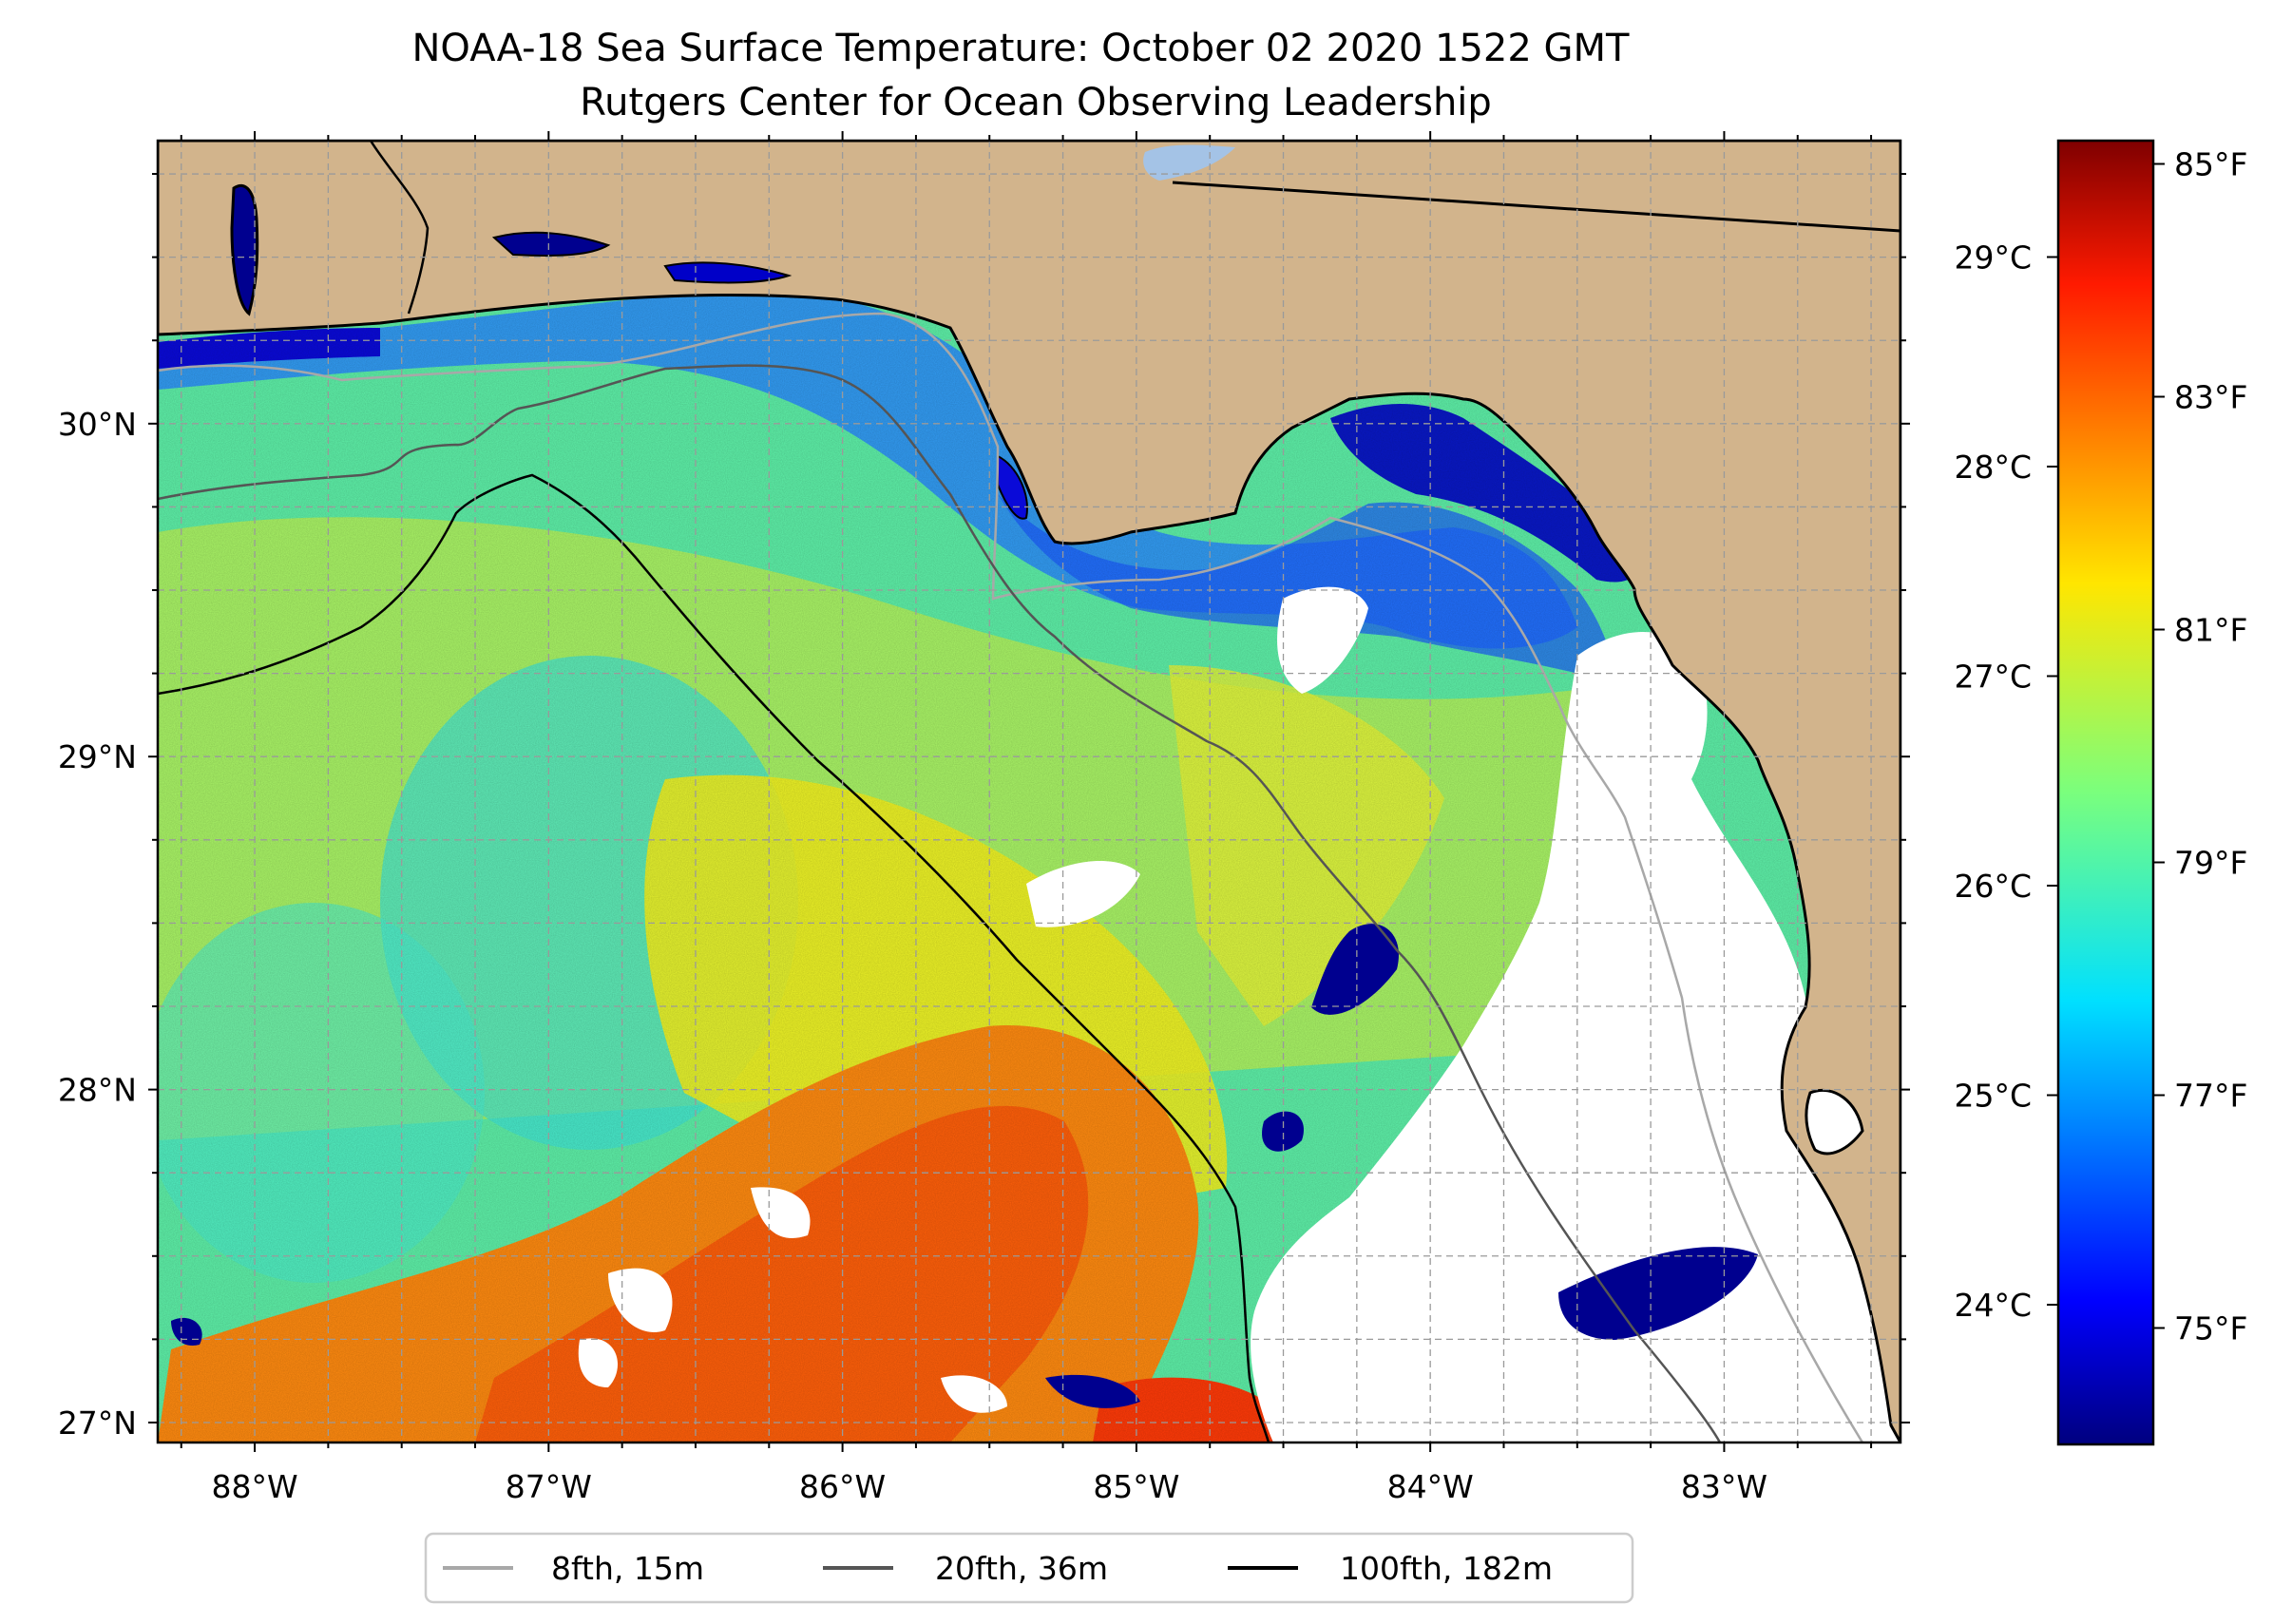 The width and height of the screenshot is (2292, 1624). Describe the element at coordinates (1430, 1486) in the screenshot. I see `lon-tick-label: 84°W` at that location.